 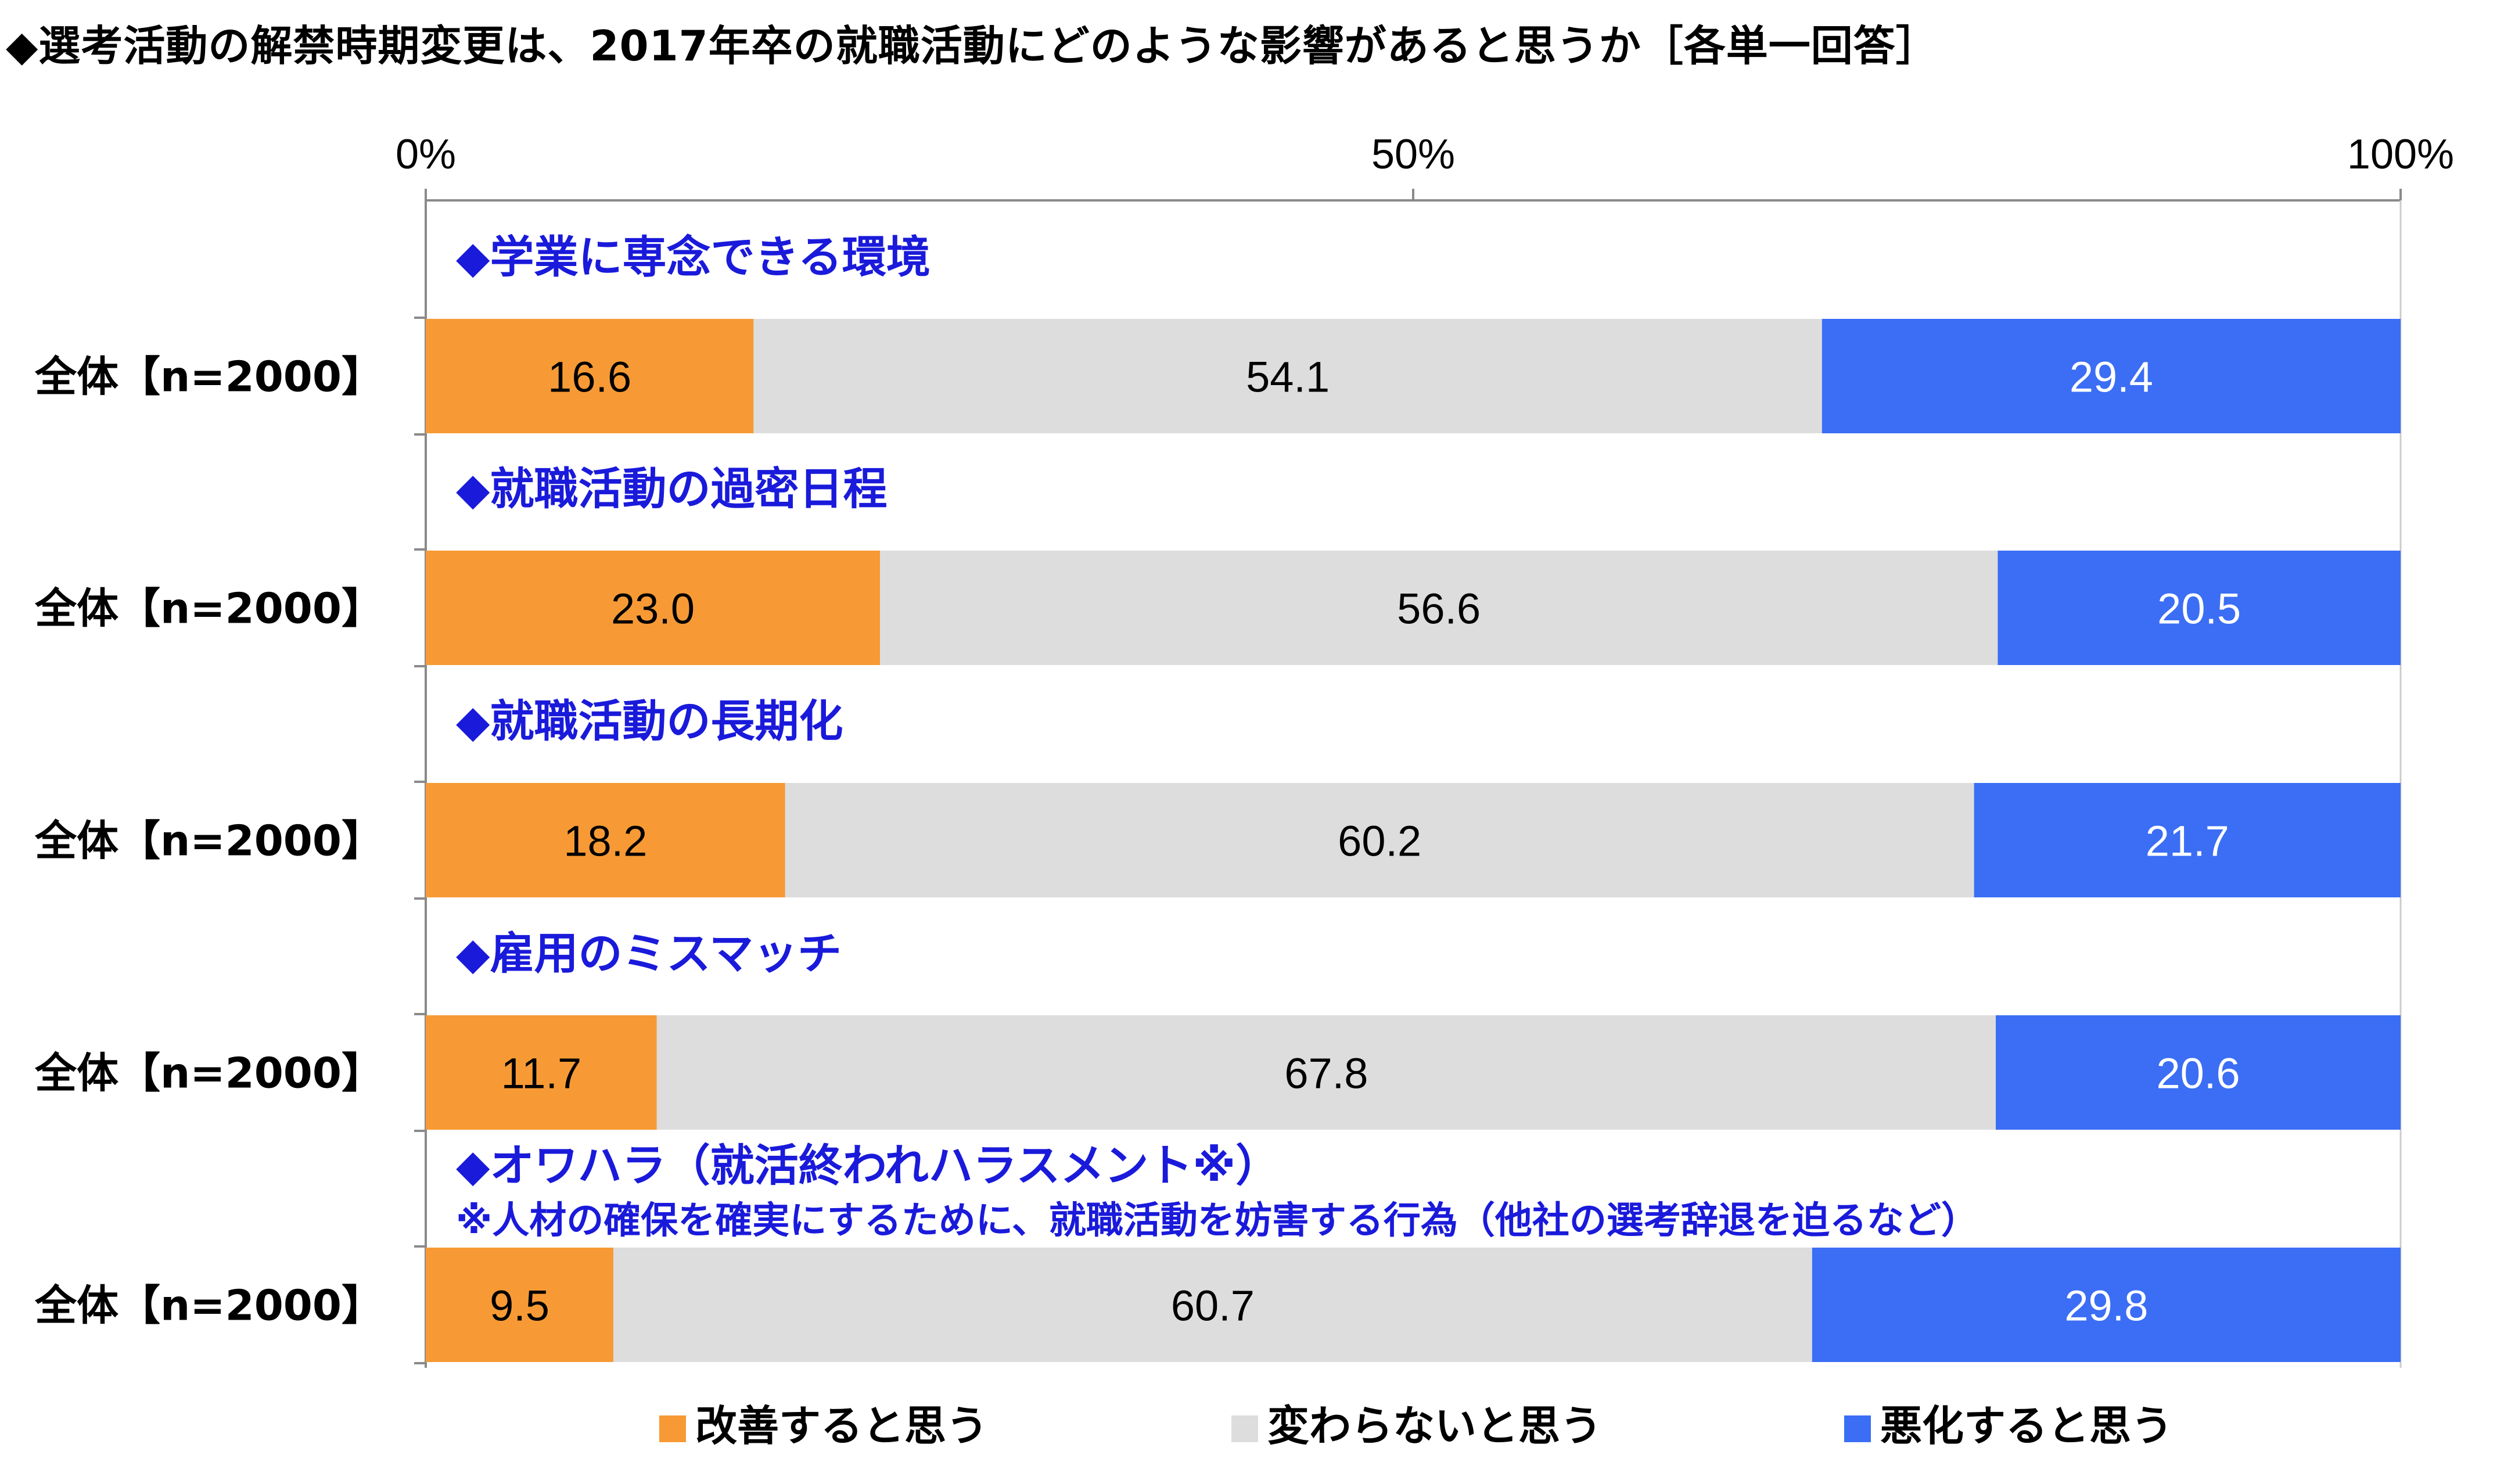 I want to click on data-label: 20.5, so click(x=2199, y=609).